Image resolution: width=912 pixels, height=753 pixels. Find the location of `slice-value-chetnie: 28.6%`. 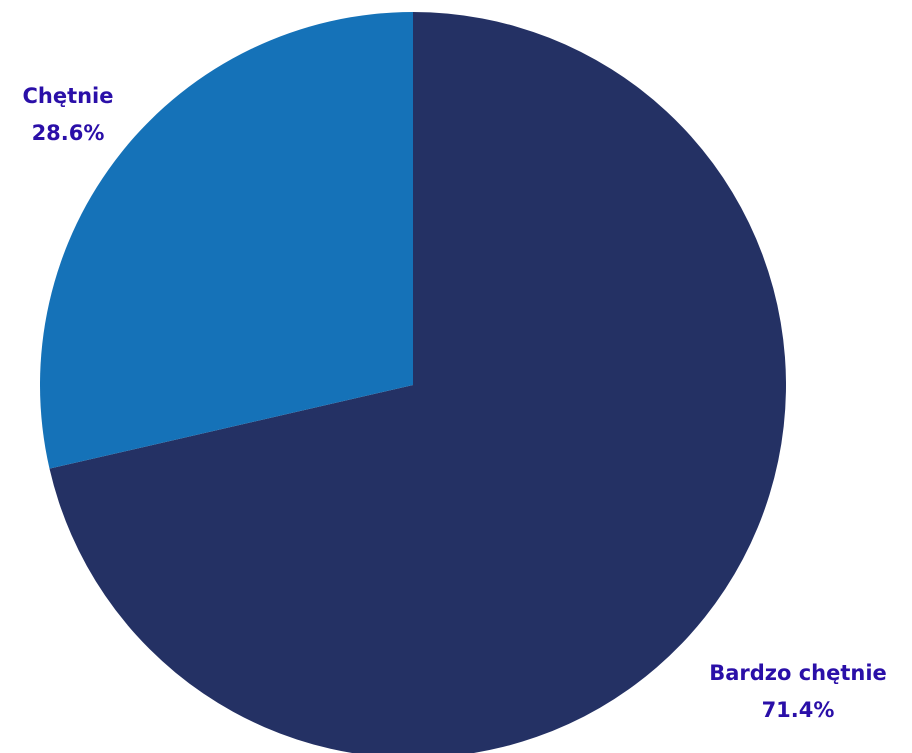

slice-value-chetnie: 28.6% is located at coordinates (68, 133).